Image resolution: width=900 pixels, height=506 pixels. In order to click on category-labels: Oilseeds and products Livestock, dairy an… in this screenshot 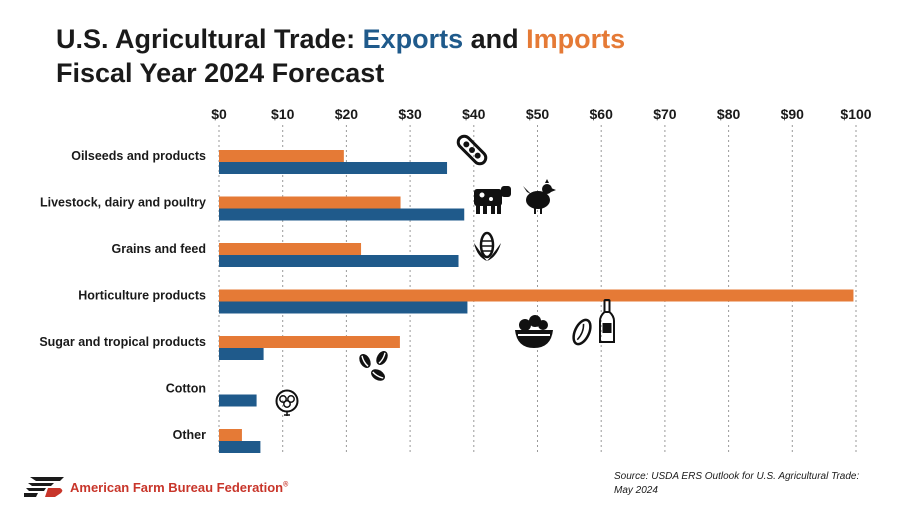, I will do `click(122, 295)`.